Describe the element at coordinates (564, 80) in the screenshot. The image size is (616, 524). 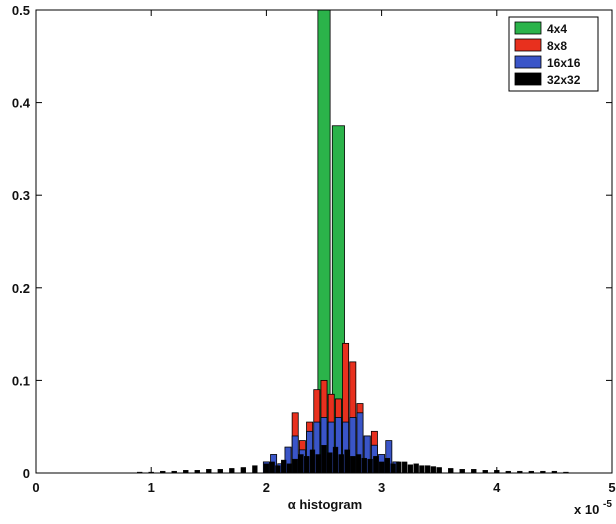
I see `legend-label-32x32: 32x32` at that location.